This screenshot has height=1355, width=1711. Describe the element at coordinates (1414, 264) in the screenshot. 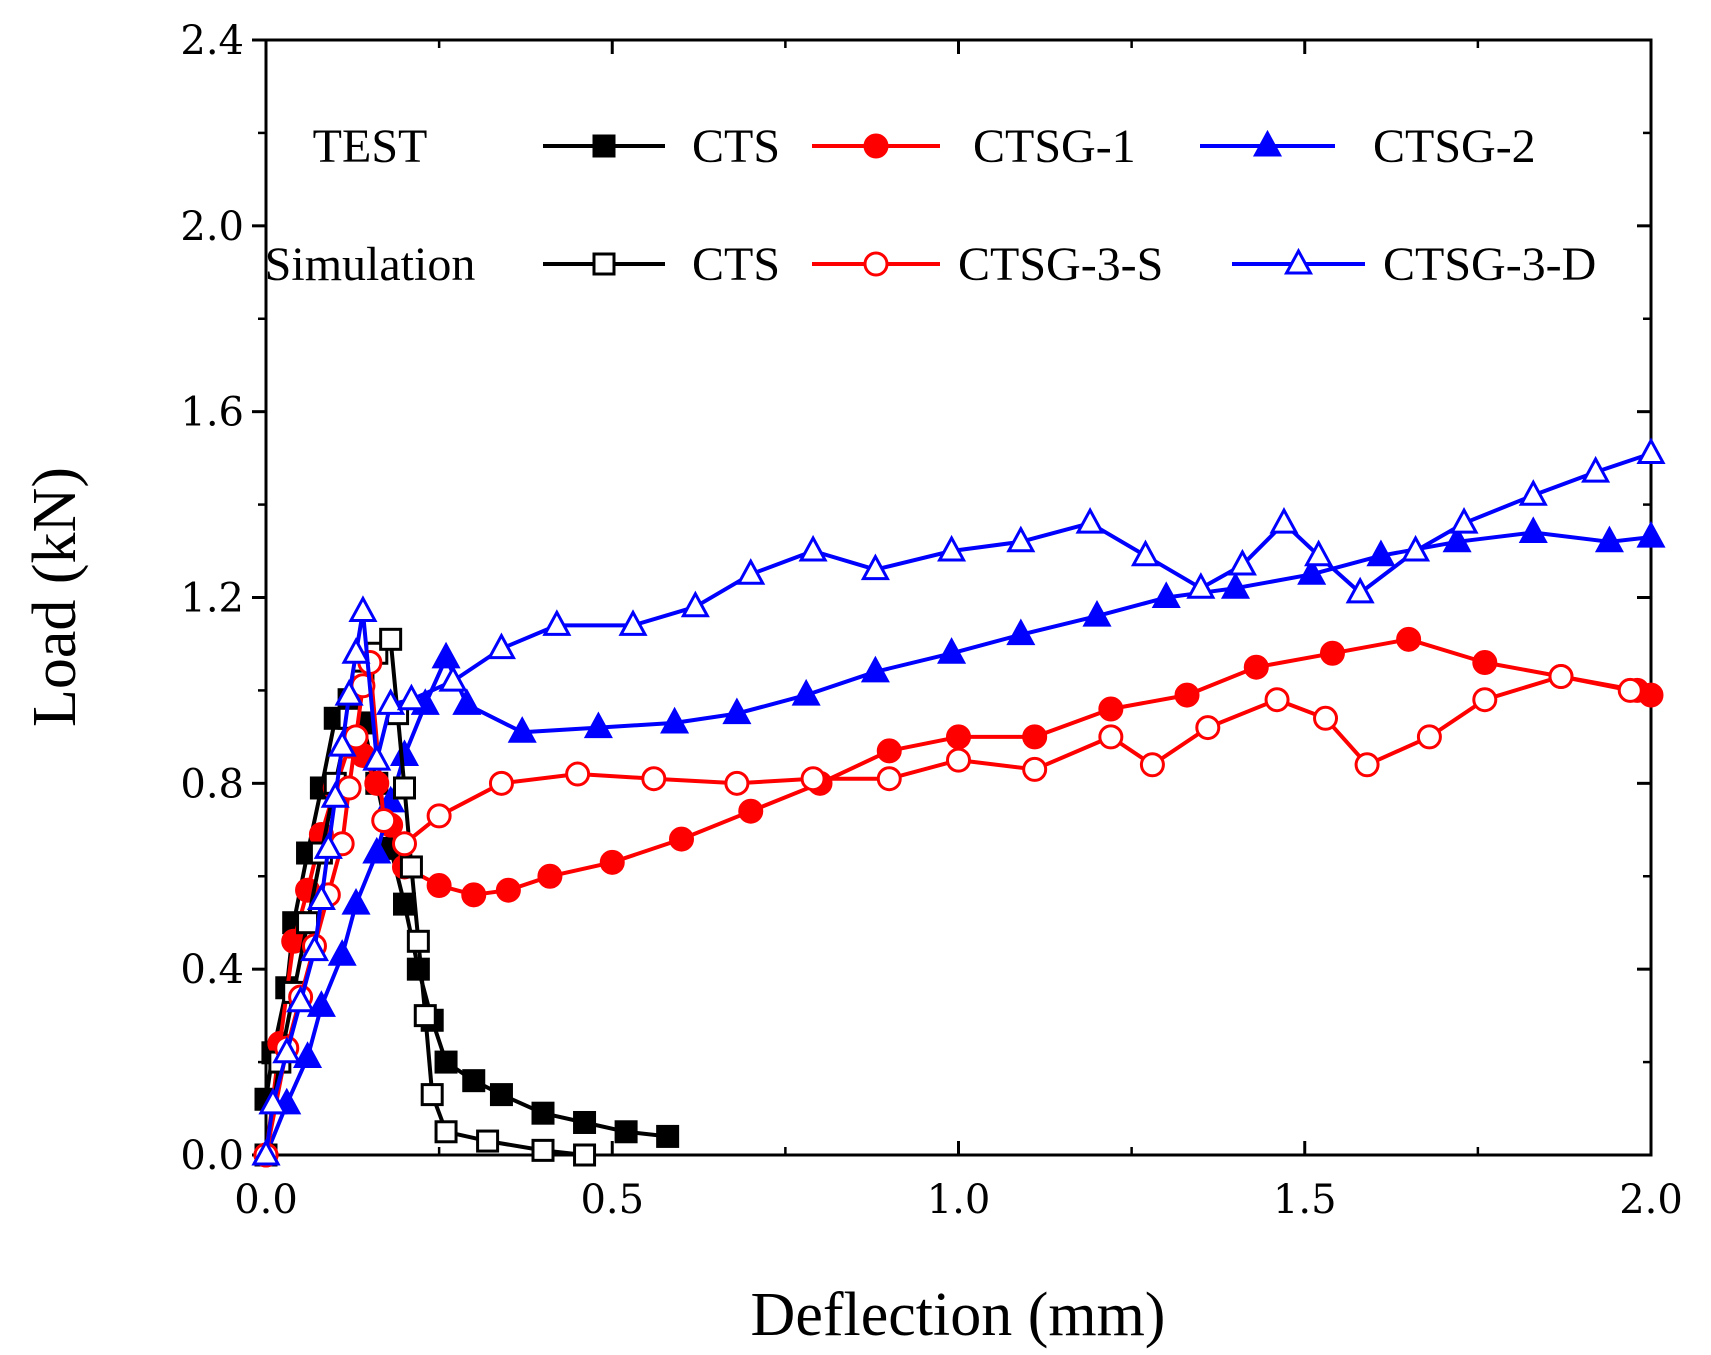

I see `legend-entry-simulation-ctsg-3-d: CTSG-3-D` at that location.